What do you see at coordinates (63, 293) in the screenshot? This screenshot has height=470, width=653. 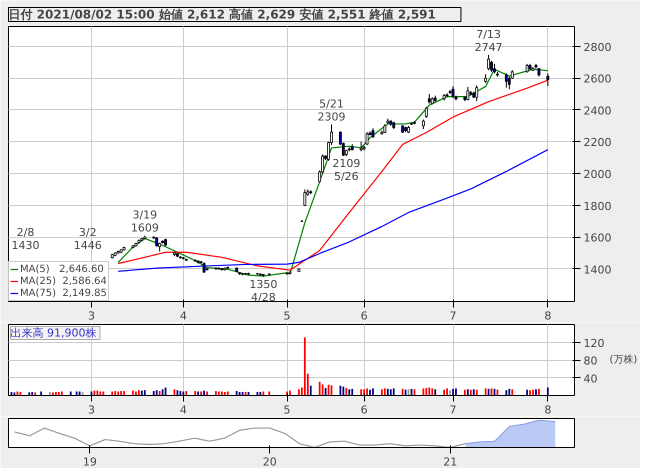 I see `legend-label: MA(75) 2,149.85` at bounding box center [63, 293].